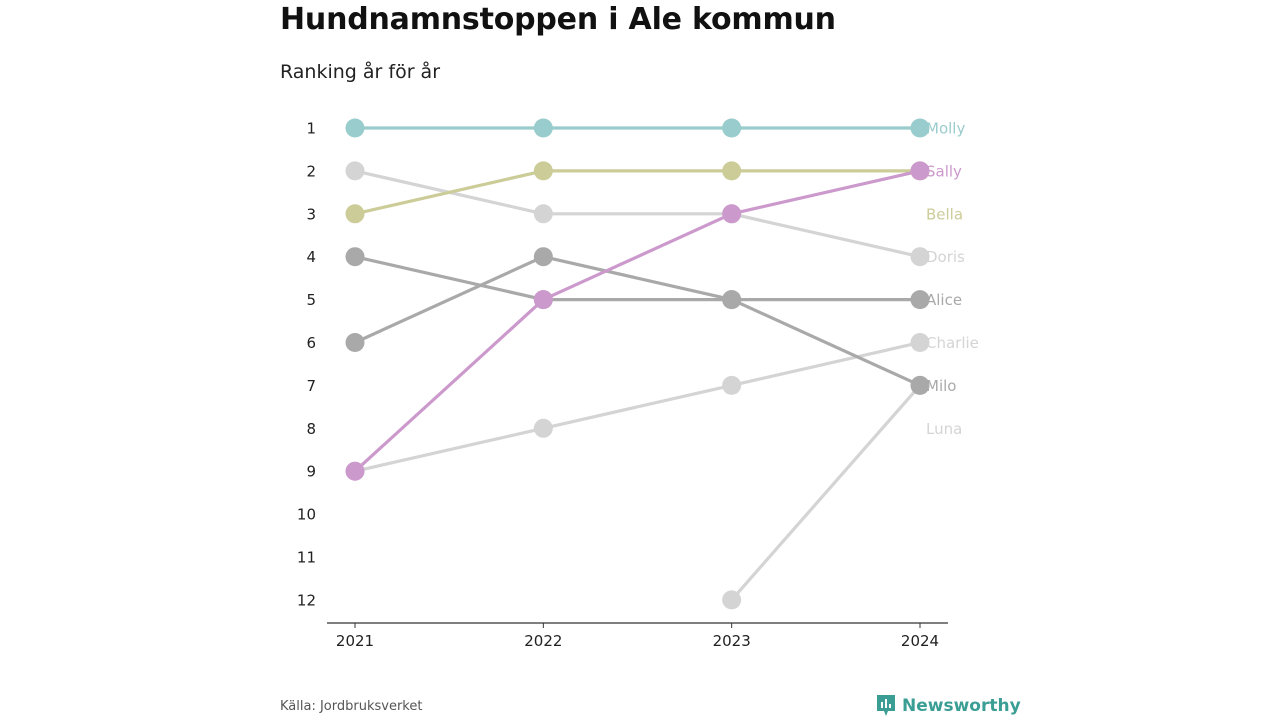 This screenshot has width=1280, height=720. What do you see at coordinates (920, 171) in the screenshot?
I see `point-sally-2024` at bounding box center [920, 171].